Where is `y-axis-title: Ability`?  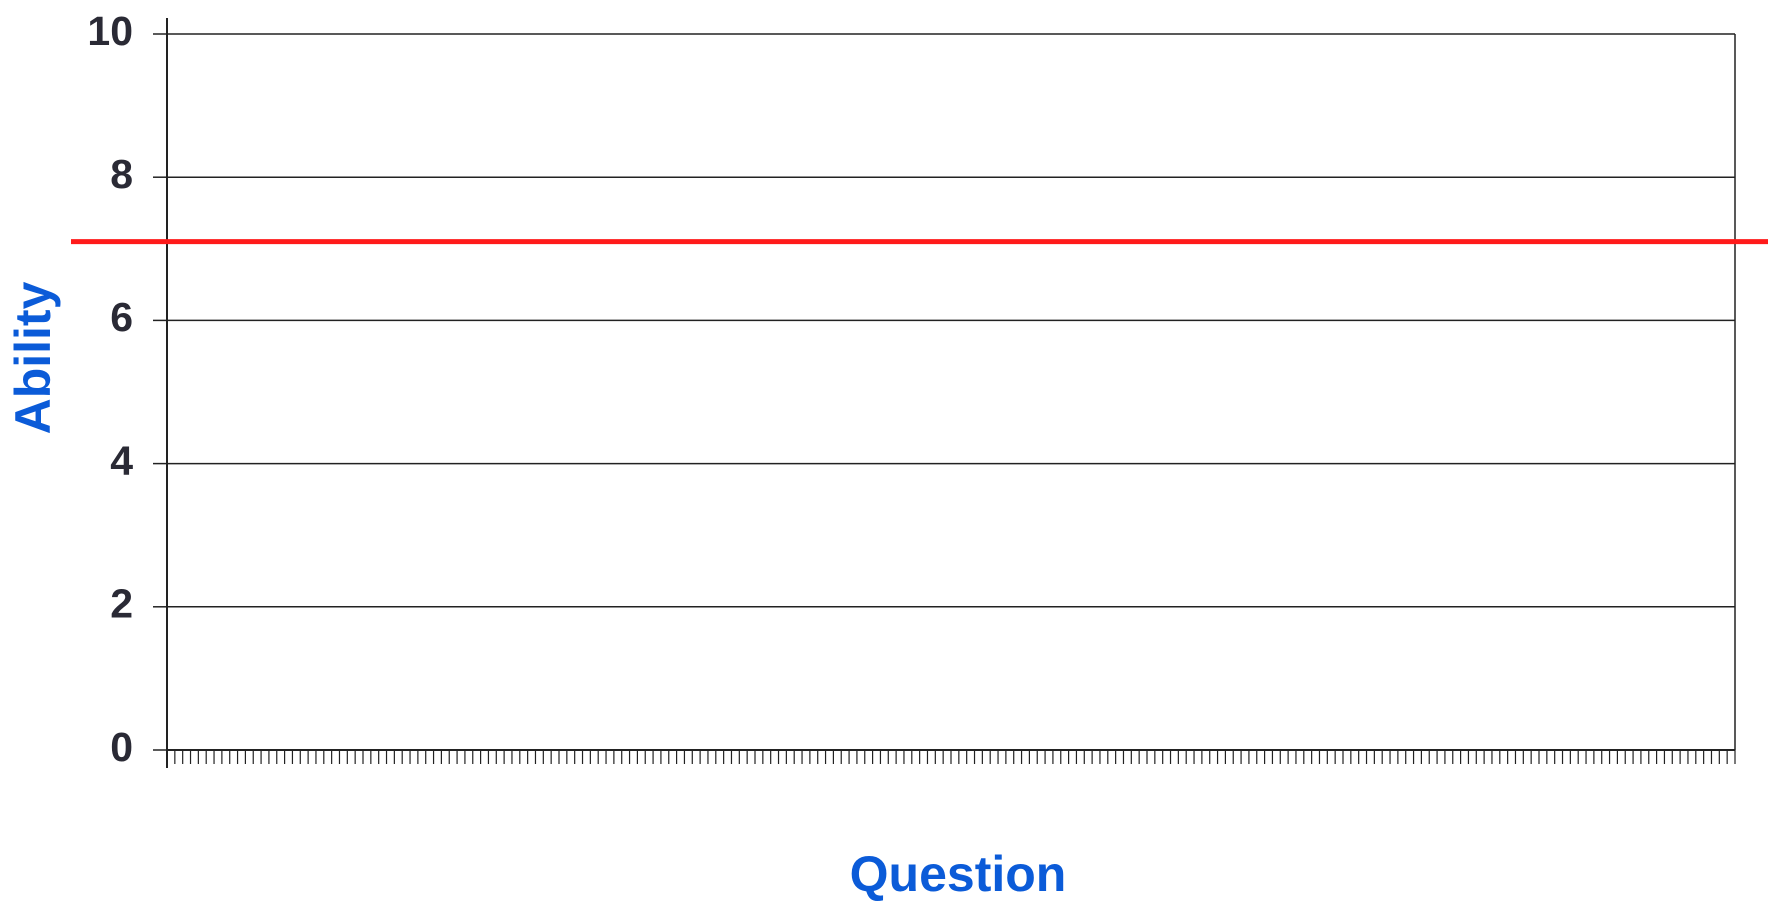
y-axis-title: Ability is located at coordinates (33, 357).